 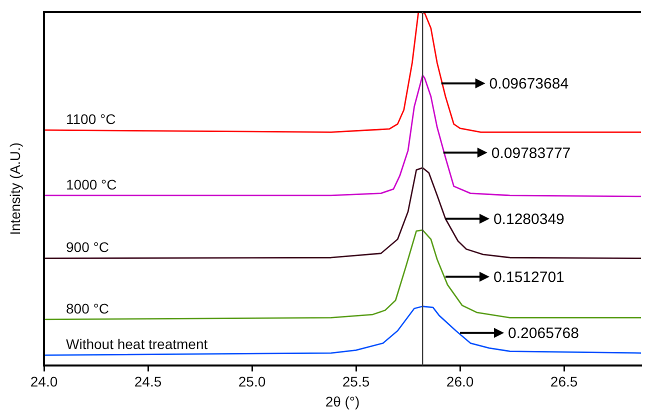 What do you see at coordinates (87, 308) in the screenshot?
I see `series-label: 800 °C` at bounding box center [87, 308].